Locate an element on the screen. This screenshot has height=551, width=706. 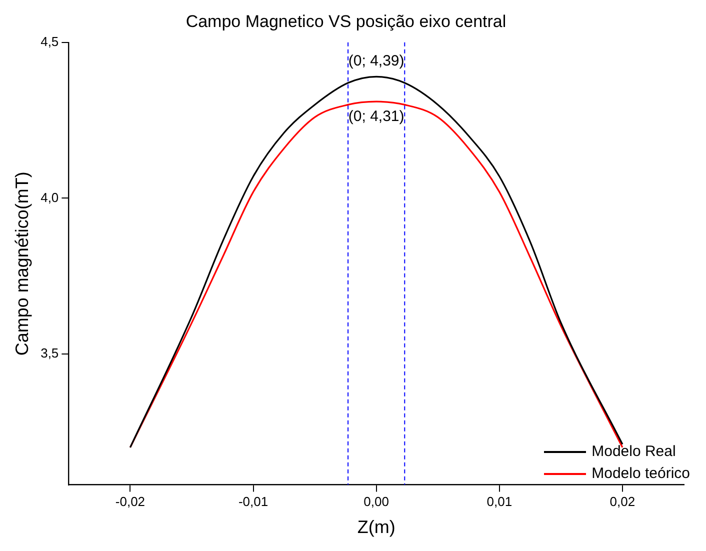
x-tick-label: -0,01 is located at coordinates (253, 502).